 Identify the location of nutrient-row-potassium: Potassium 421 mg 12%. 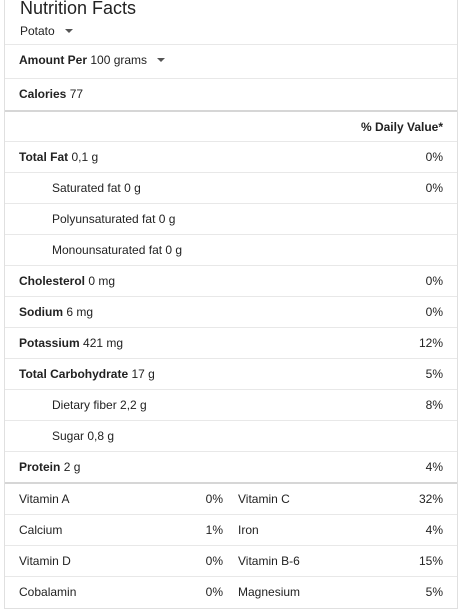
(231, 342).